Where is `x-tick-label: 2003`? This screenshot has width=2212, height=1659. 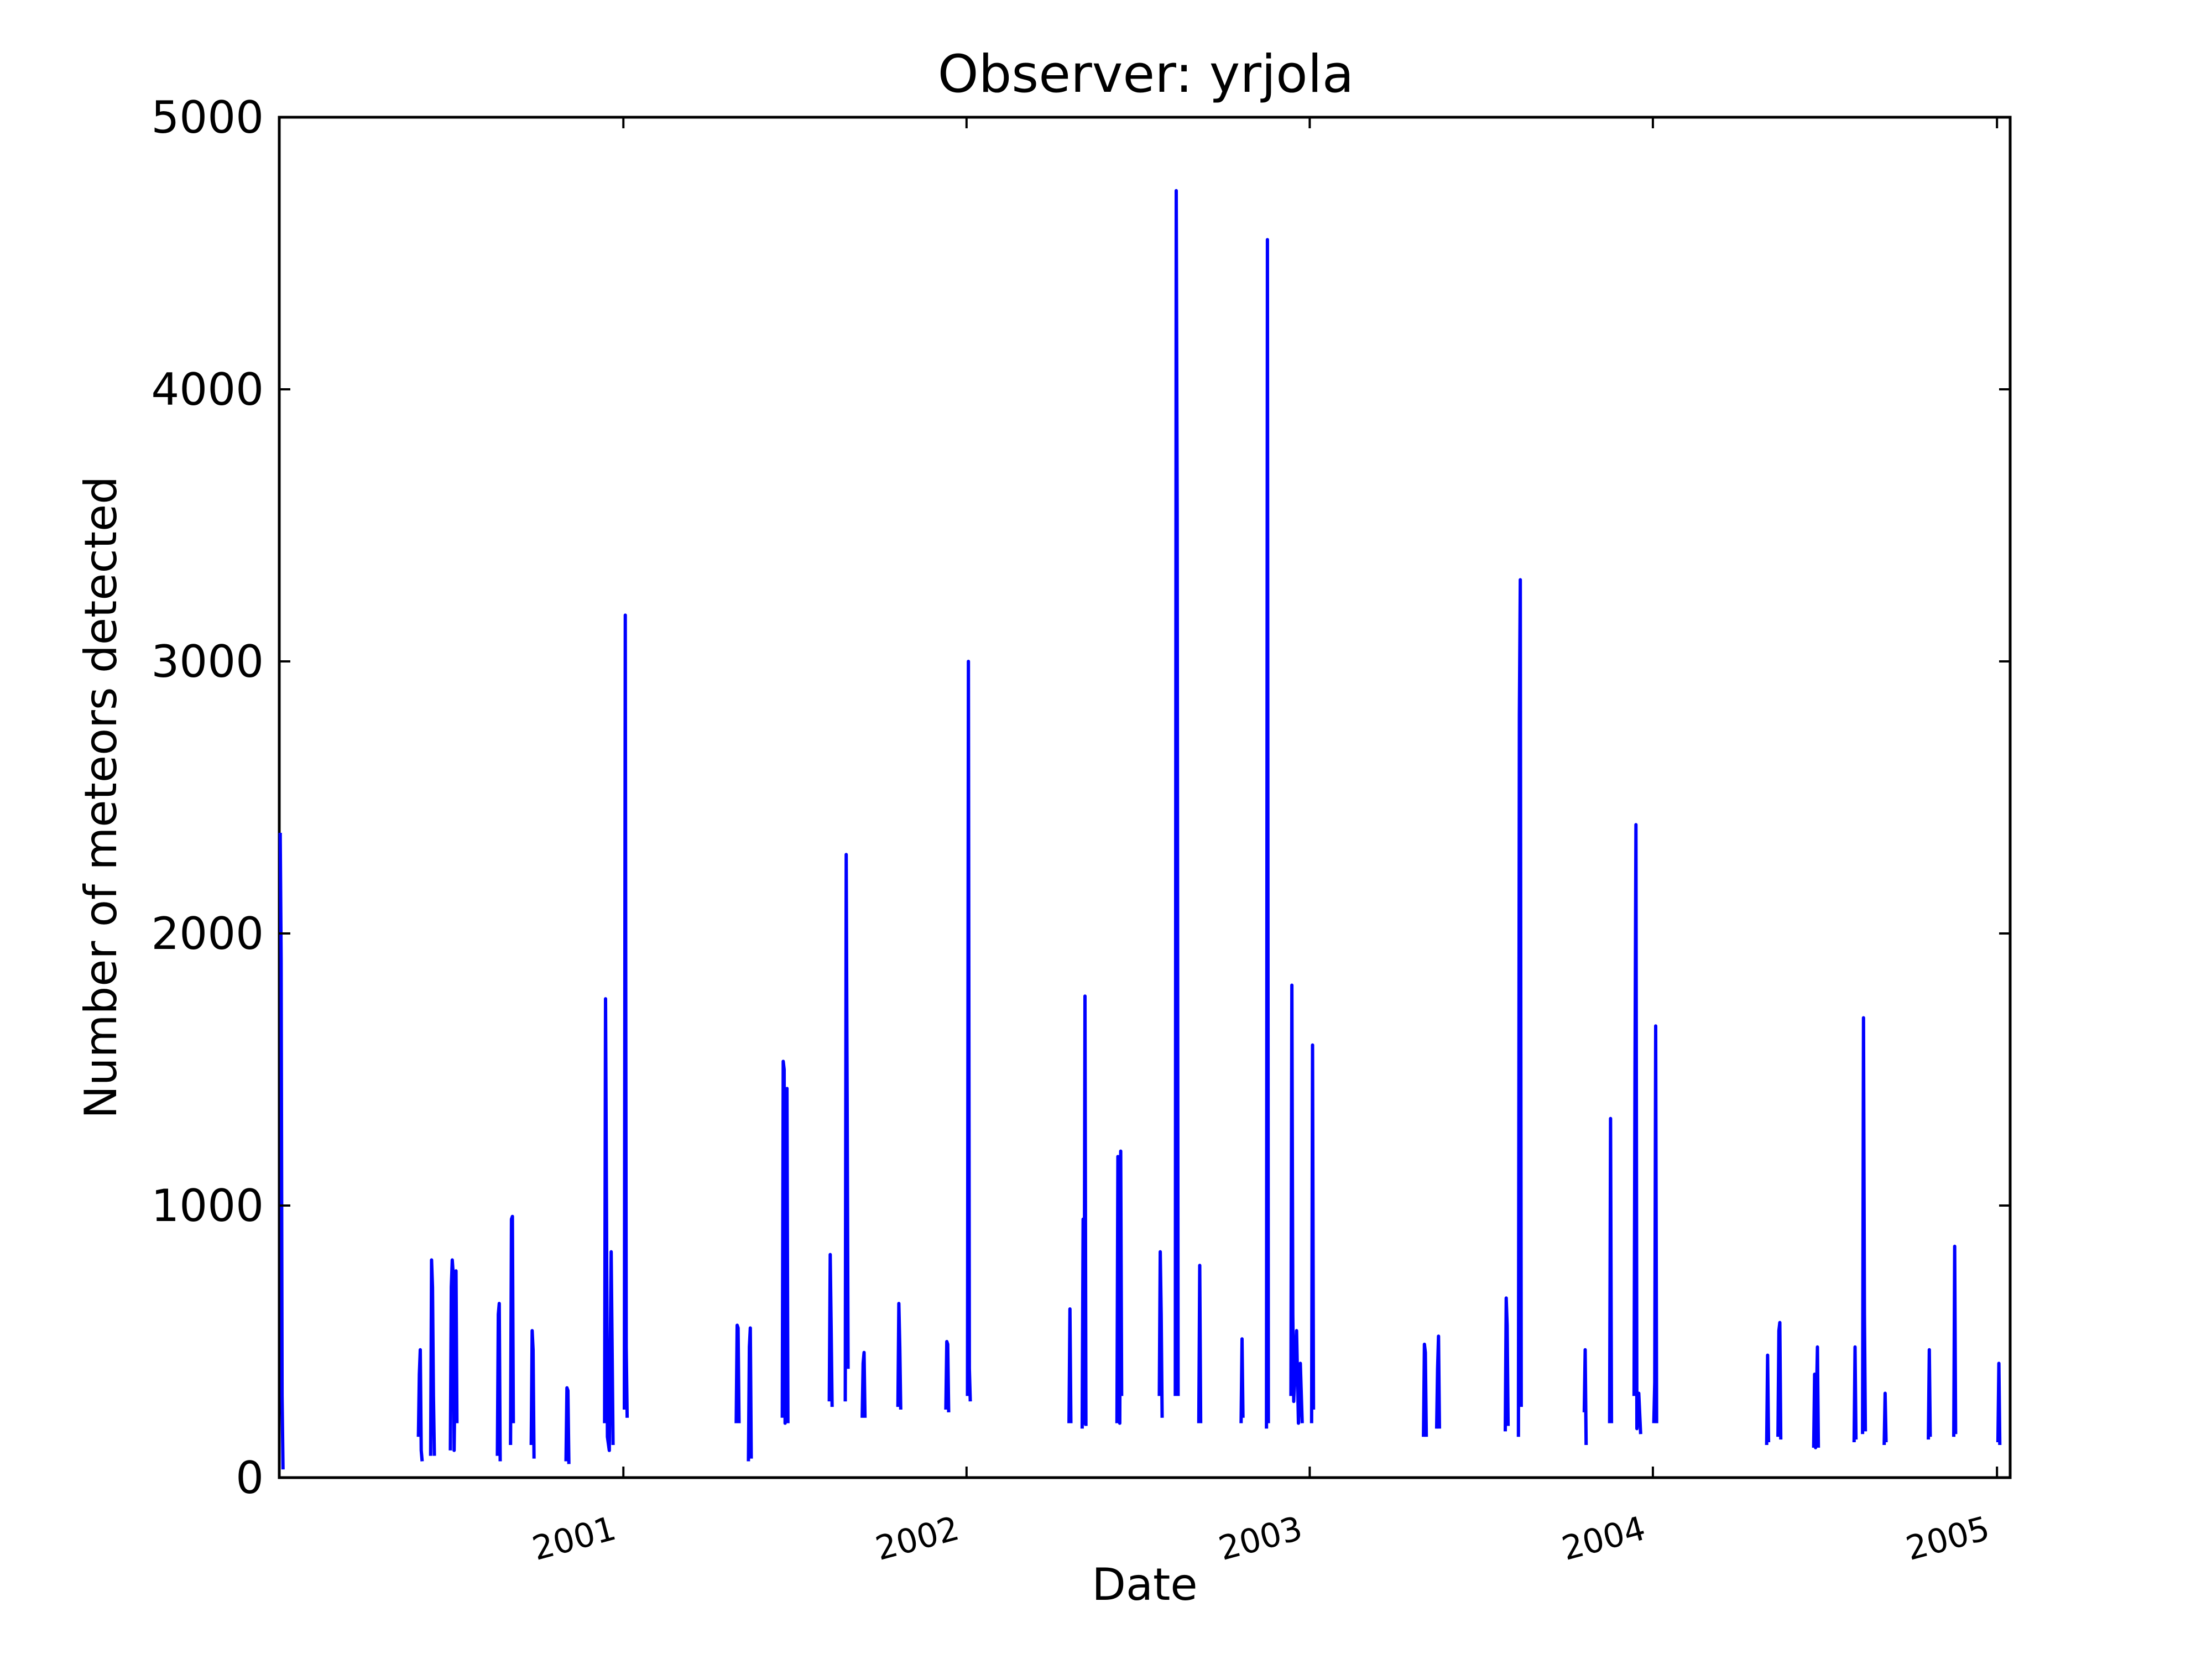 x-tick-label: 2003 is located at coordinates (1261, 1539).